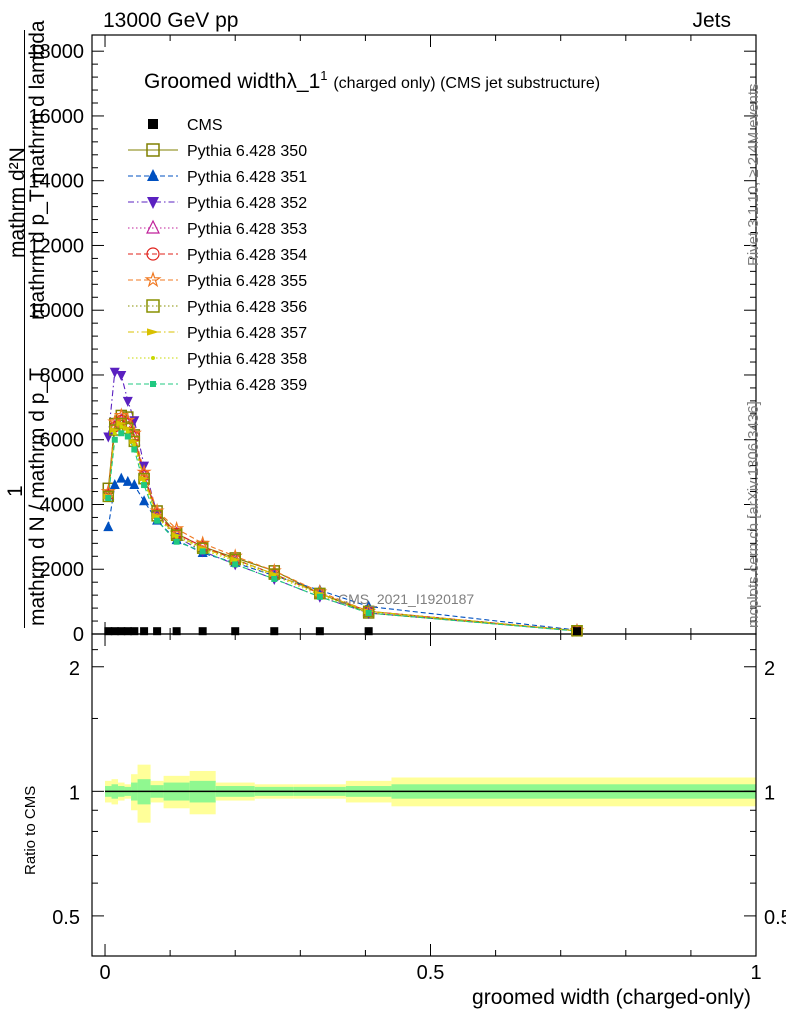  What do you see at coordinates (74, 793) in the screenshot?
I see `ratio-tick-label: 1` at bounding box center [74, 793].